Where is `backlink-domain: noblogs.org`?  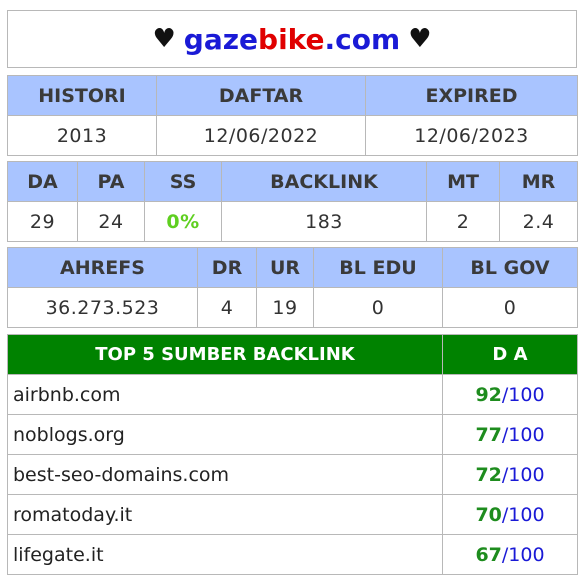 backlink-domain: noblogs.org is located at coordinates (225, 434).